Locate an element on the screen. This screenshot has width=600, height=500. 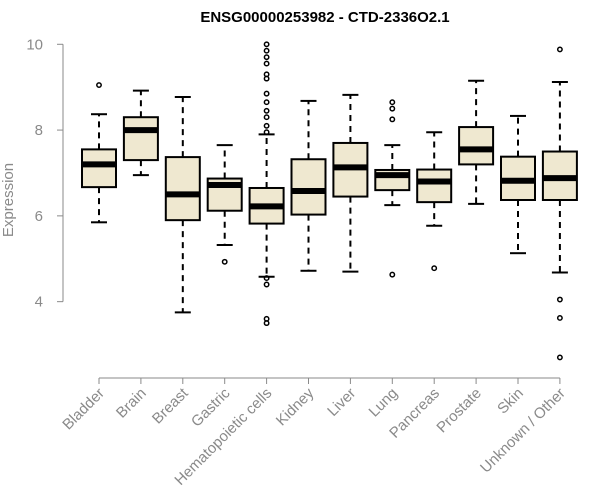
box-prostate is located at coordinates (476, 142).